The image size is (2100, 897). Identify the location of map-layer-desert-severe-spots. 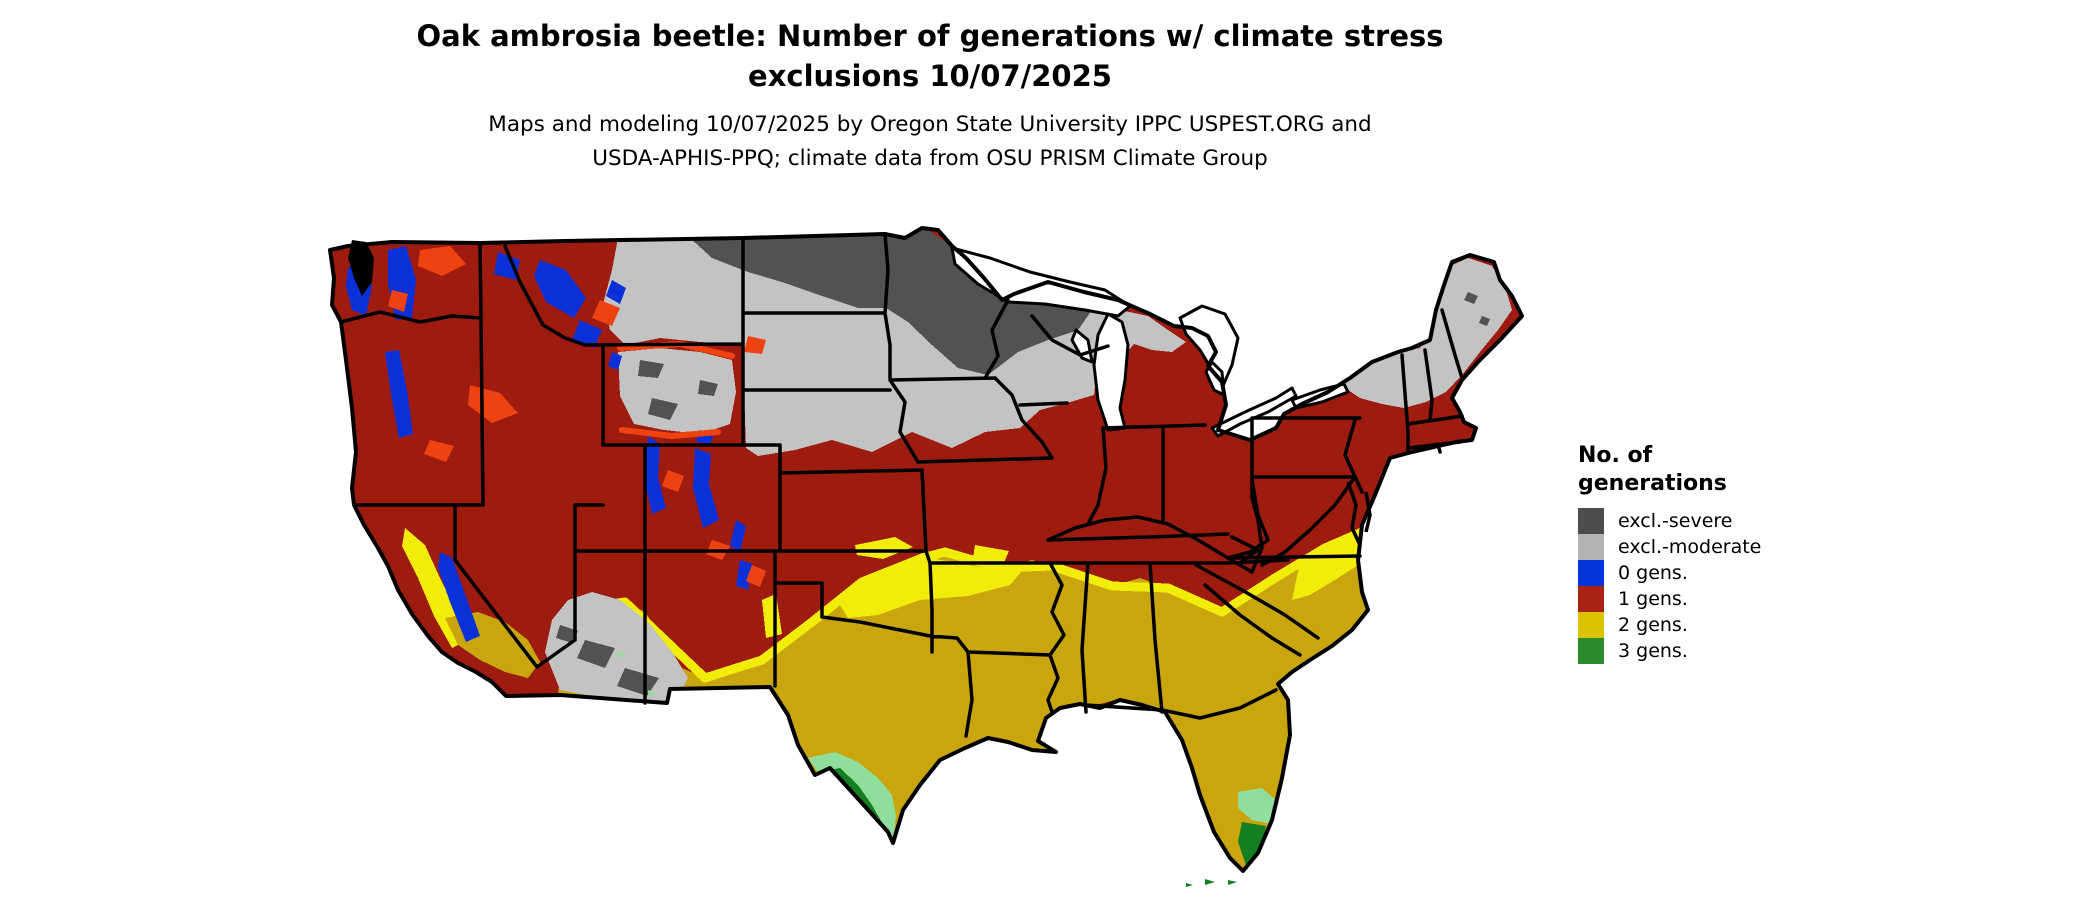
(607, 660).